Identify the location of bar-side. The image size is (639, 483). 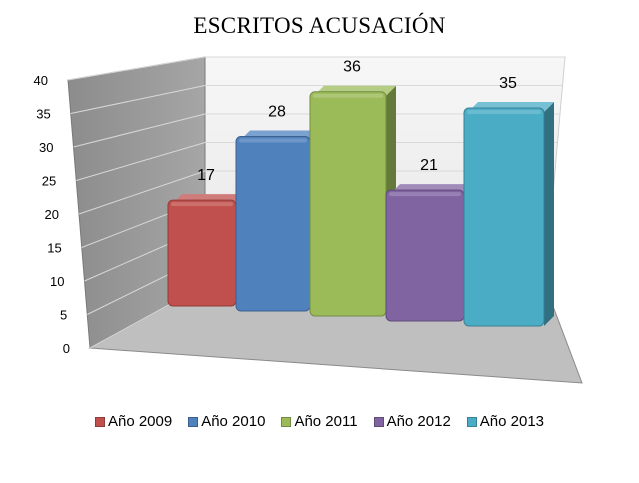
(549, 213).